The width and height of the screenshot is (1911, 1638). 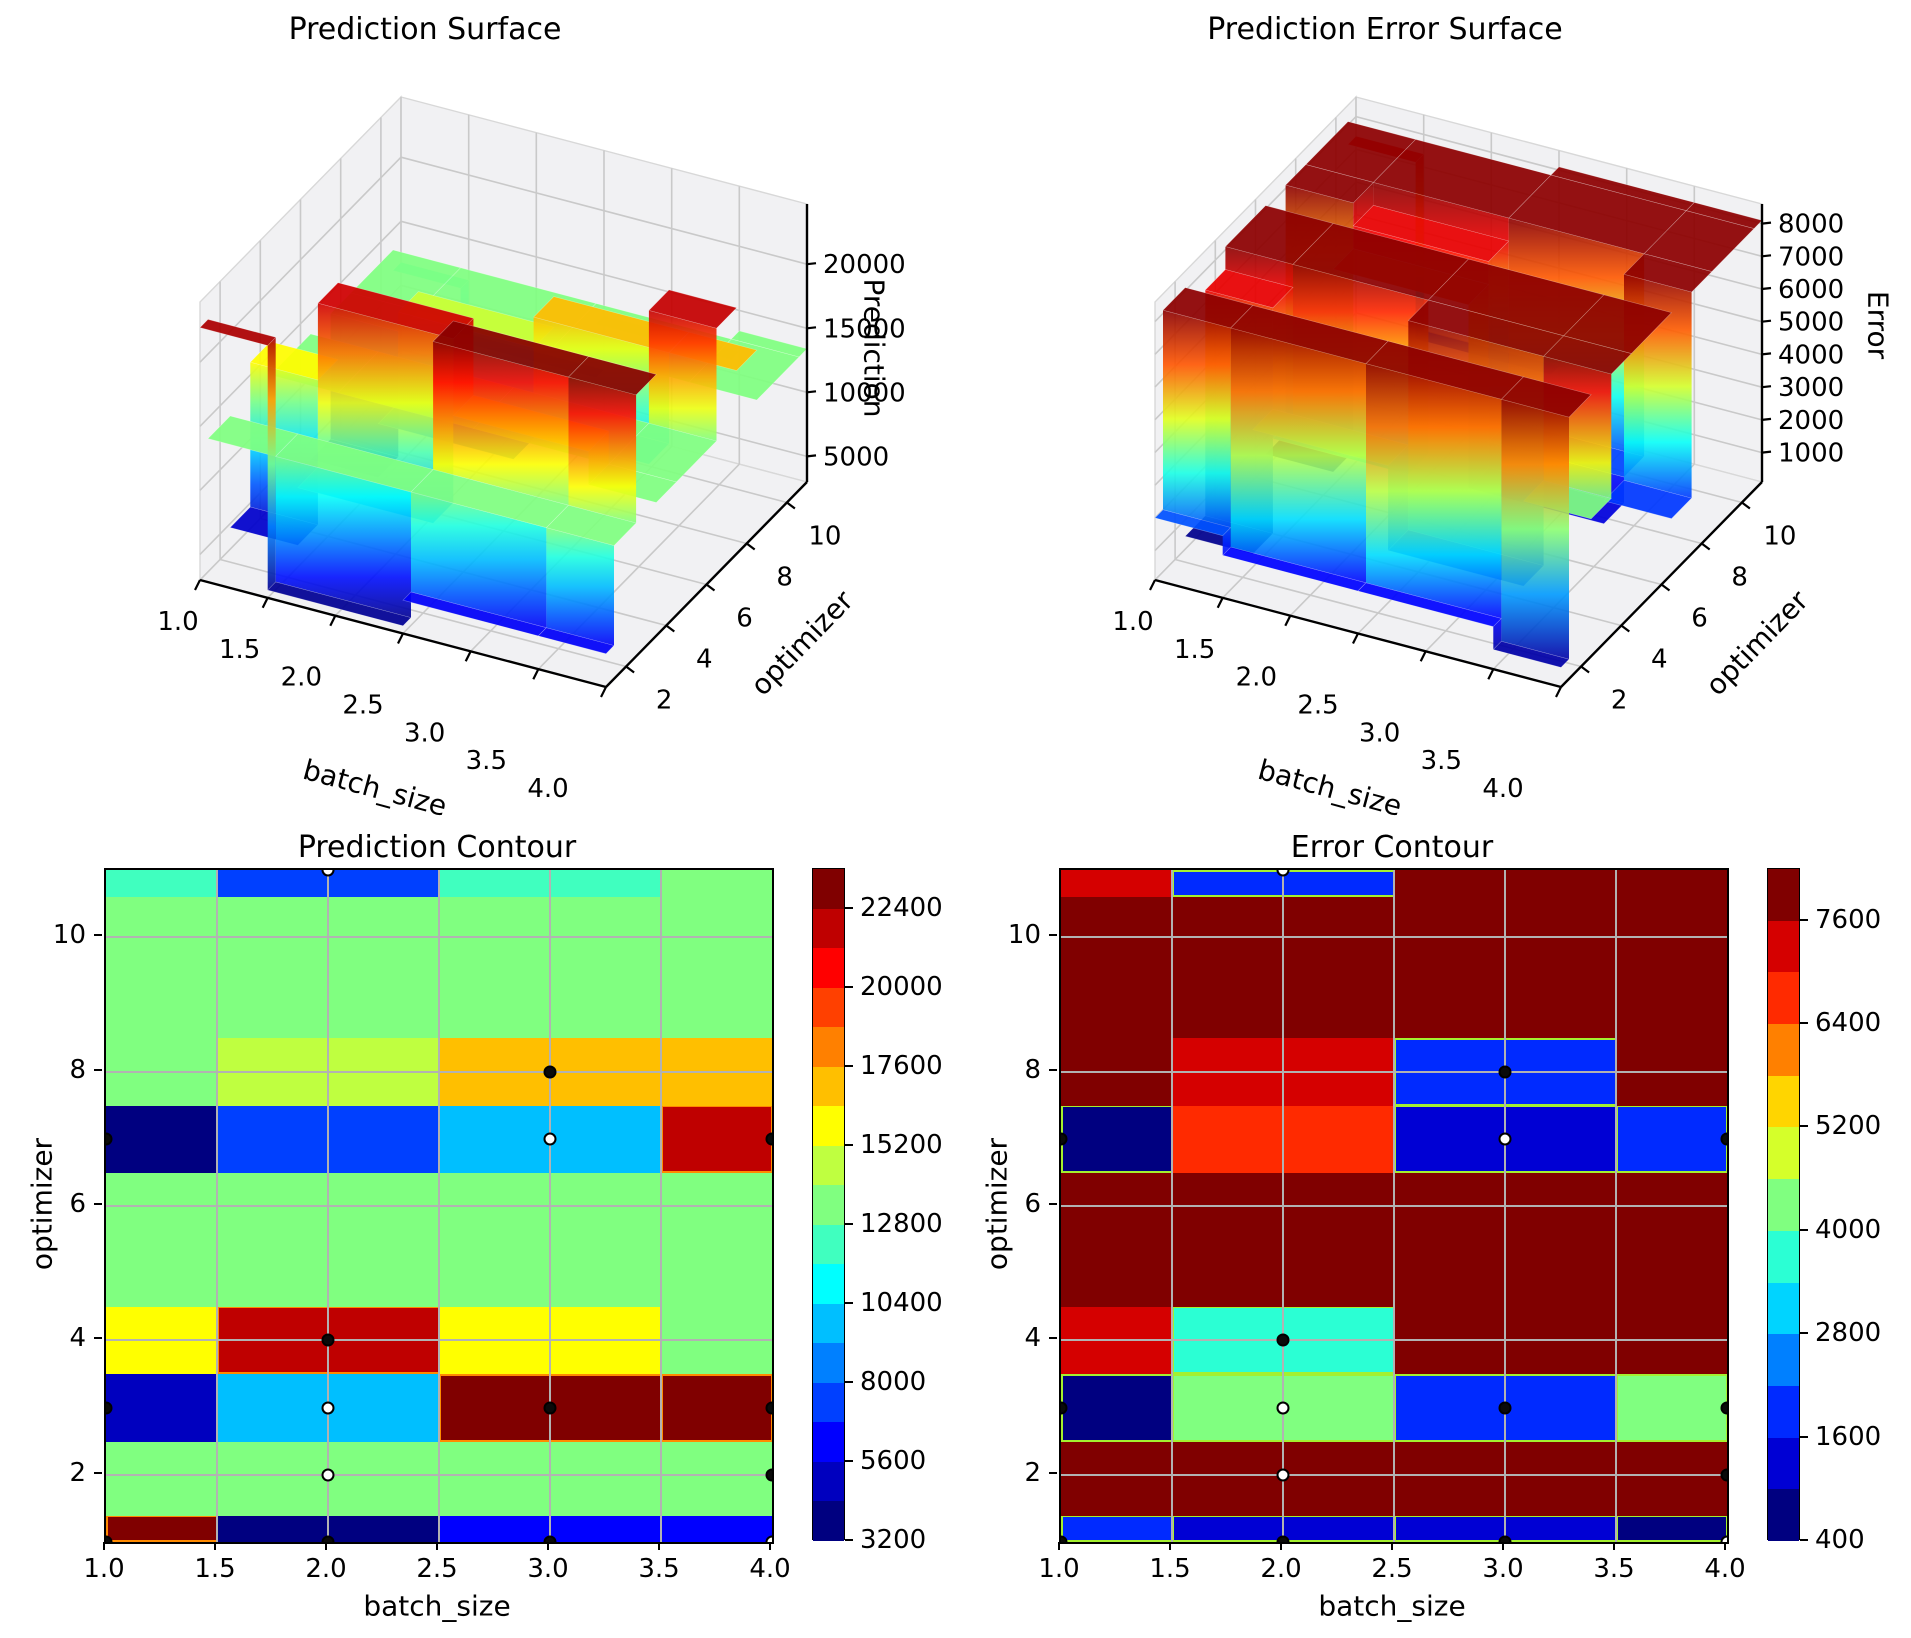 What do you see at coordinates (744, 619) in the screenshot?
I see `svg-text: 6` at bounding box center [744, 619].